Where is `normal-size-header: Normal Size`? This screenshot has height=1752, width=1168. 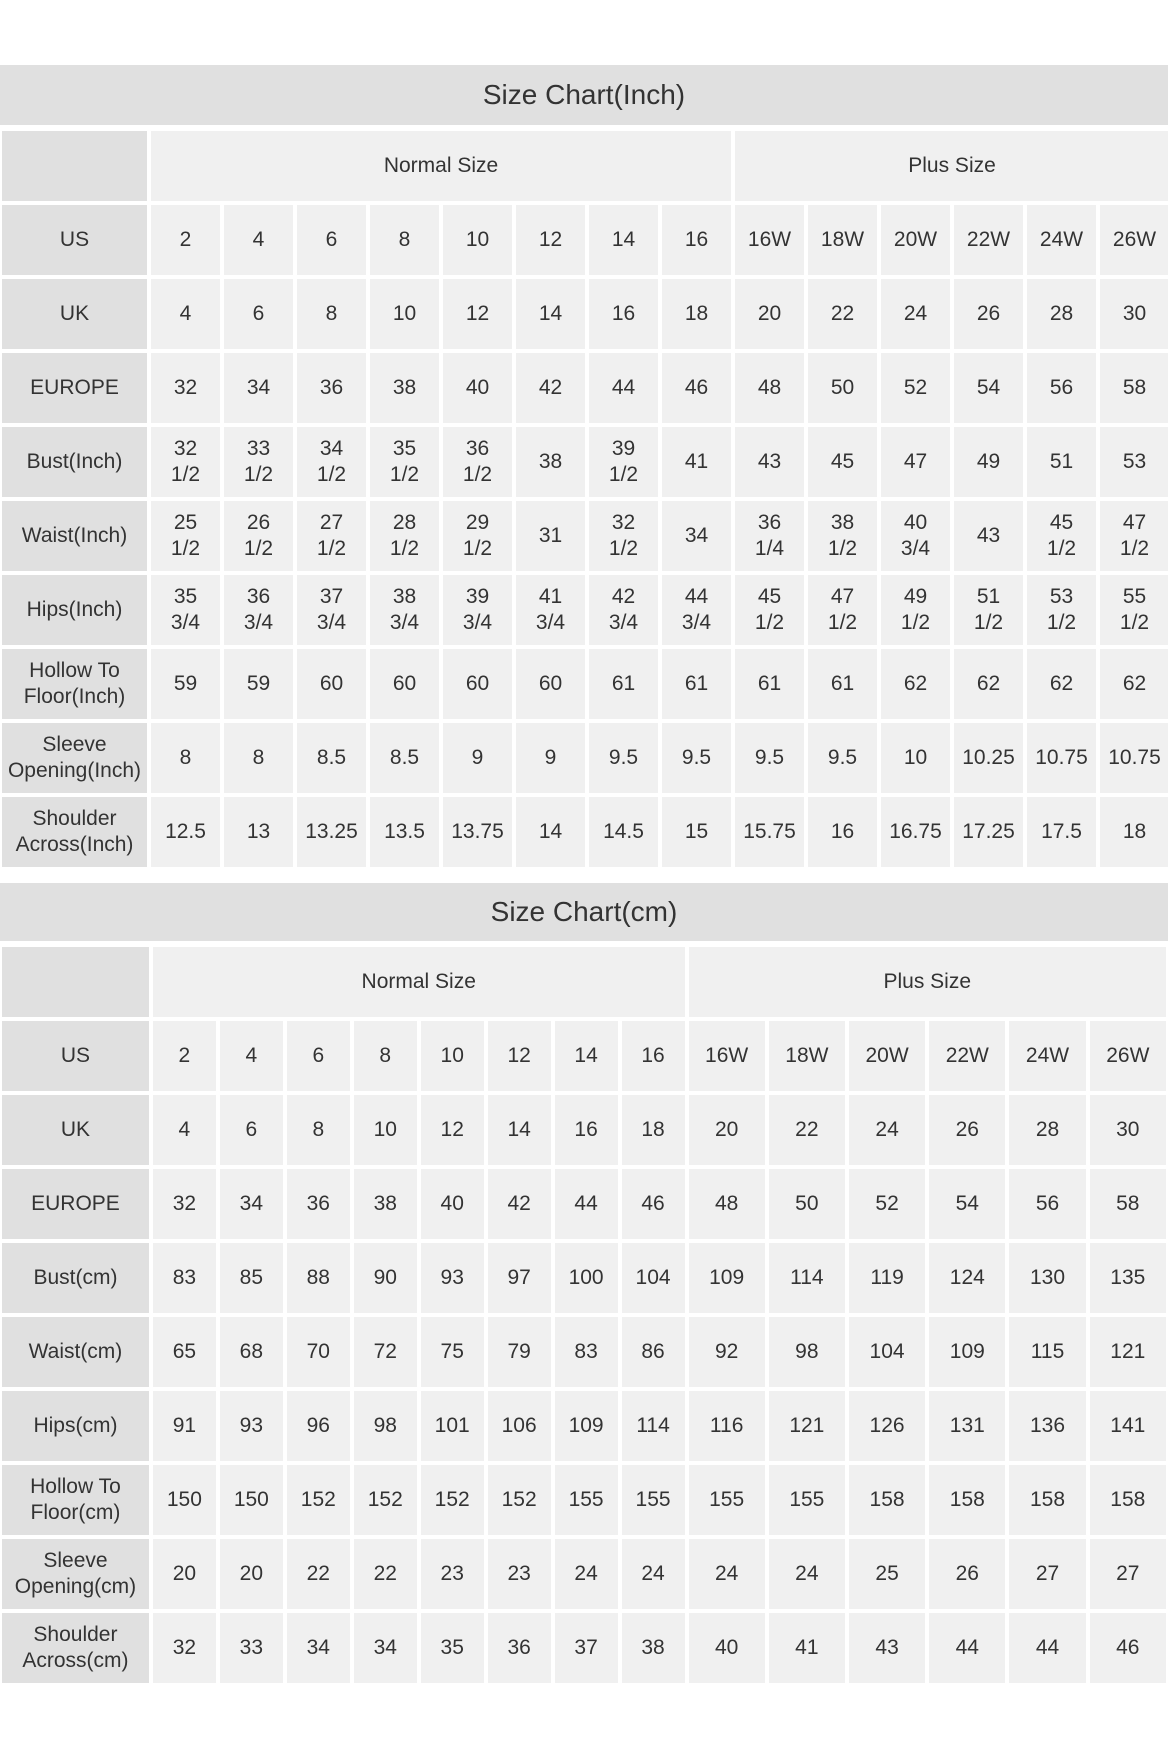 normal-size-header: Normal Size is located at coordinates (441, 166).